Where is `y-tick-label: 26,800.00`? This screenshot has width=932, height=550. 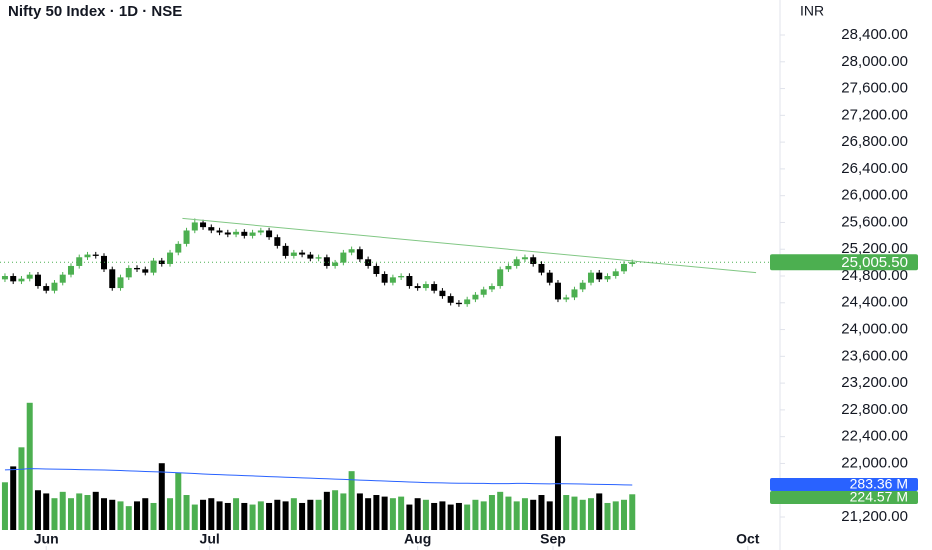 y-tick-label: 26,800.00 is located at coordinates (874, 141).